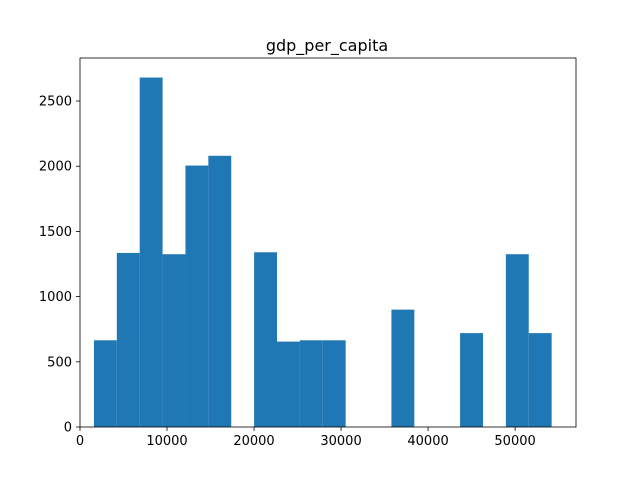  Describe the element at coordinates (59, 362) in the screenshot. I see `y-tick-label: 500` at that location.